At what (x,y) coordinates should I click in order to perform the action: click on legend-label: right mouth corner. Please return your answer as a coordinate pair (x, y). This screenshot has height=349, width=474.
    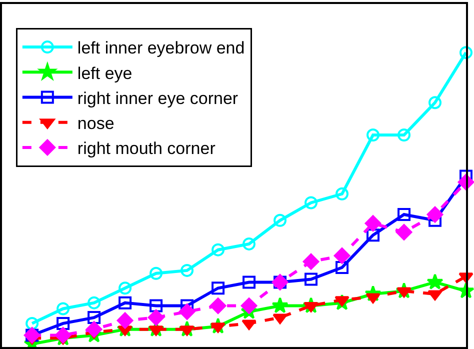
    Looking at the image, I should click on (146, 148).